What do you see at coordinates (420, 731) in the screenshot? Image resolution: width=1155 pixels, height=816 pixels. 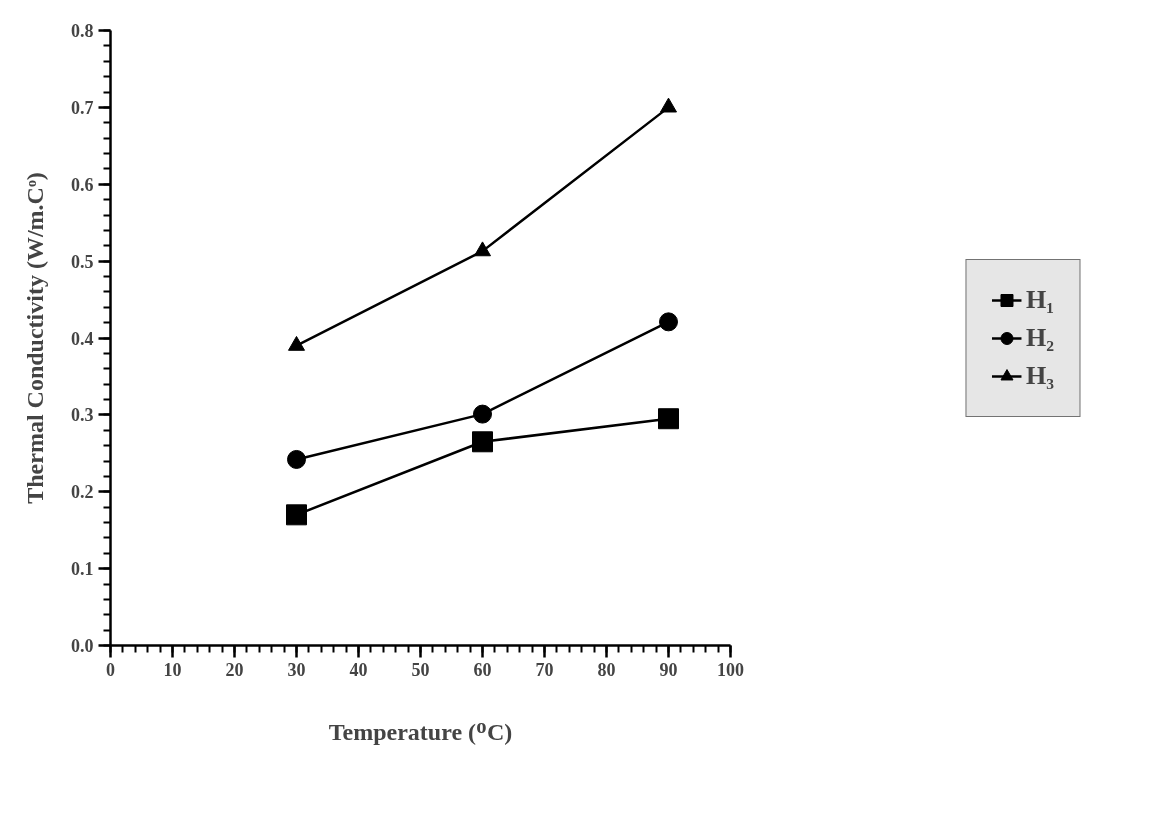 I see `x-axis-title: Temperature (ᴼC)` at bounding box center [420, 731].